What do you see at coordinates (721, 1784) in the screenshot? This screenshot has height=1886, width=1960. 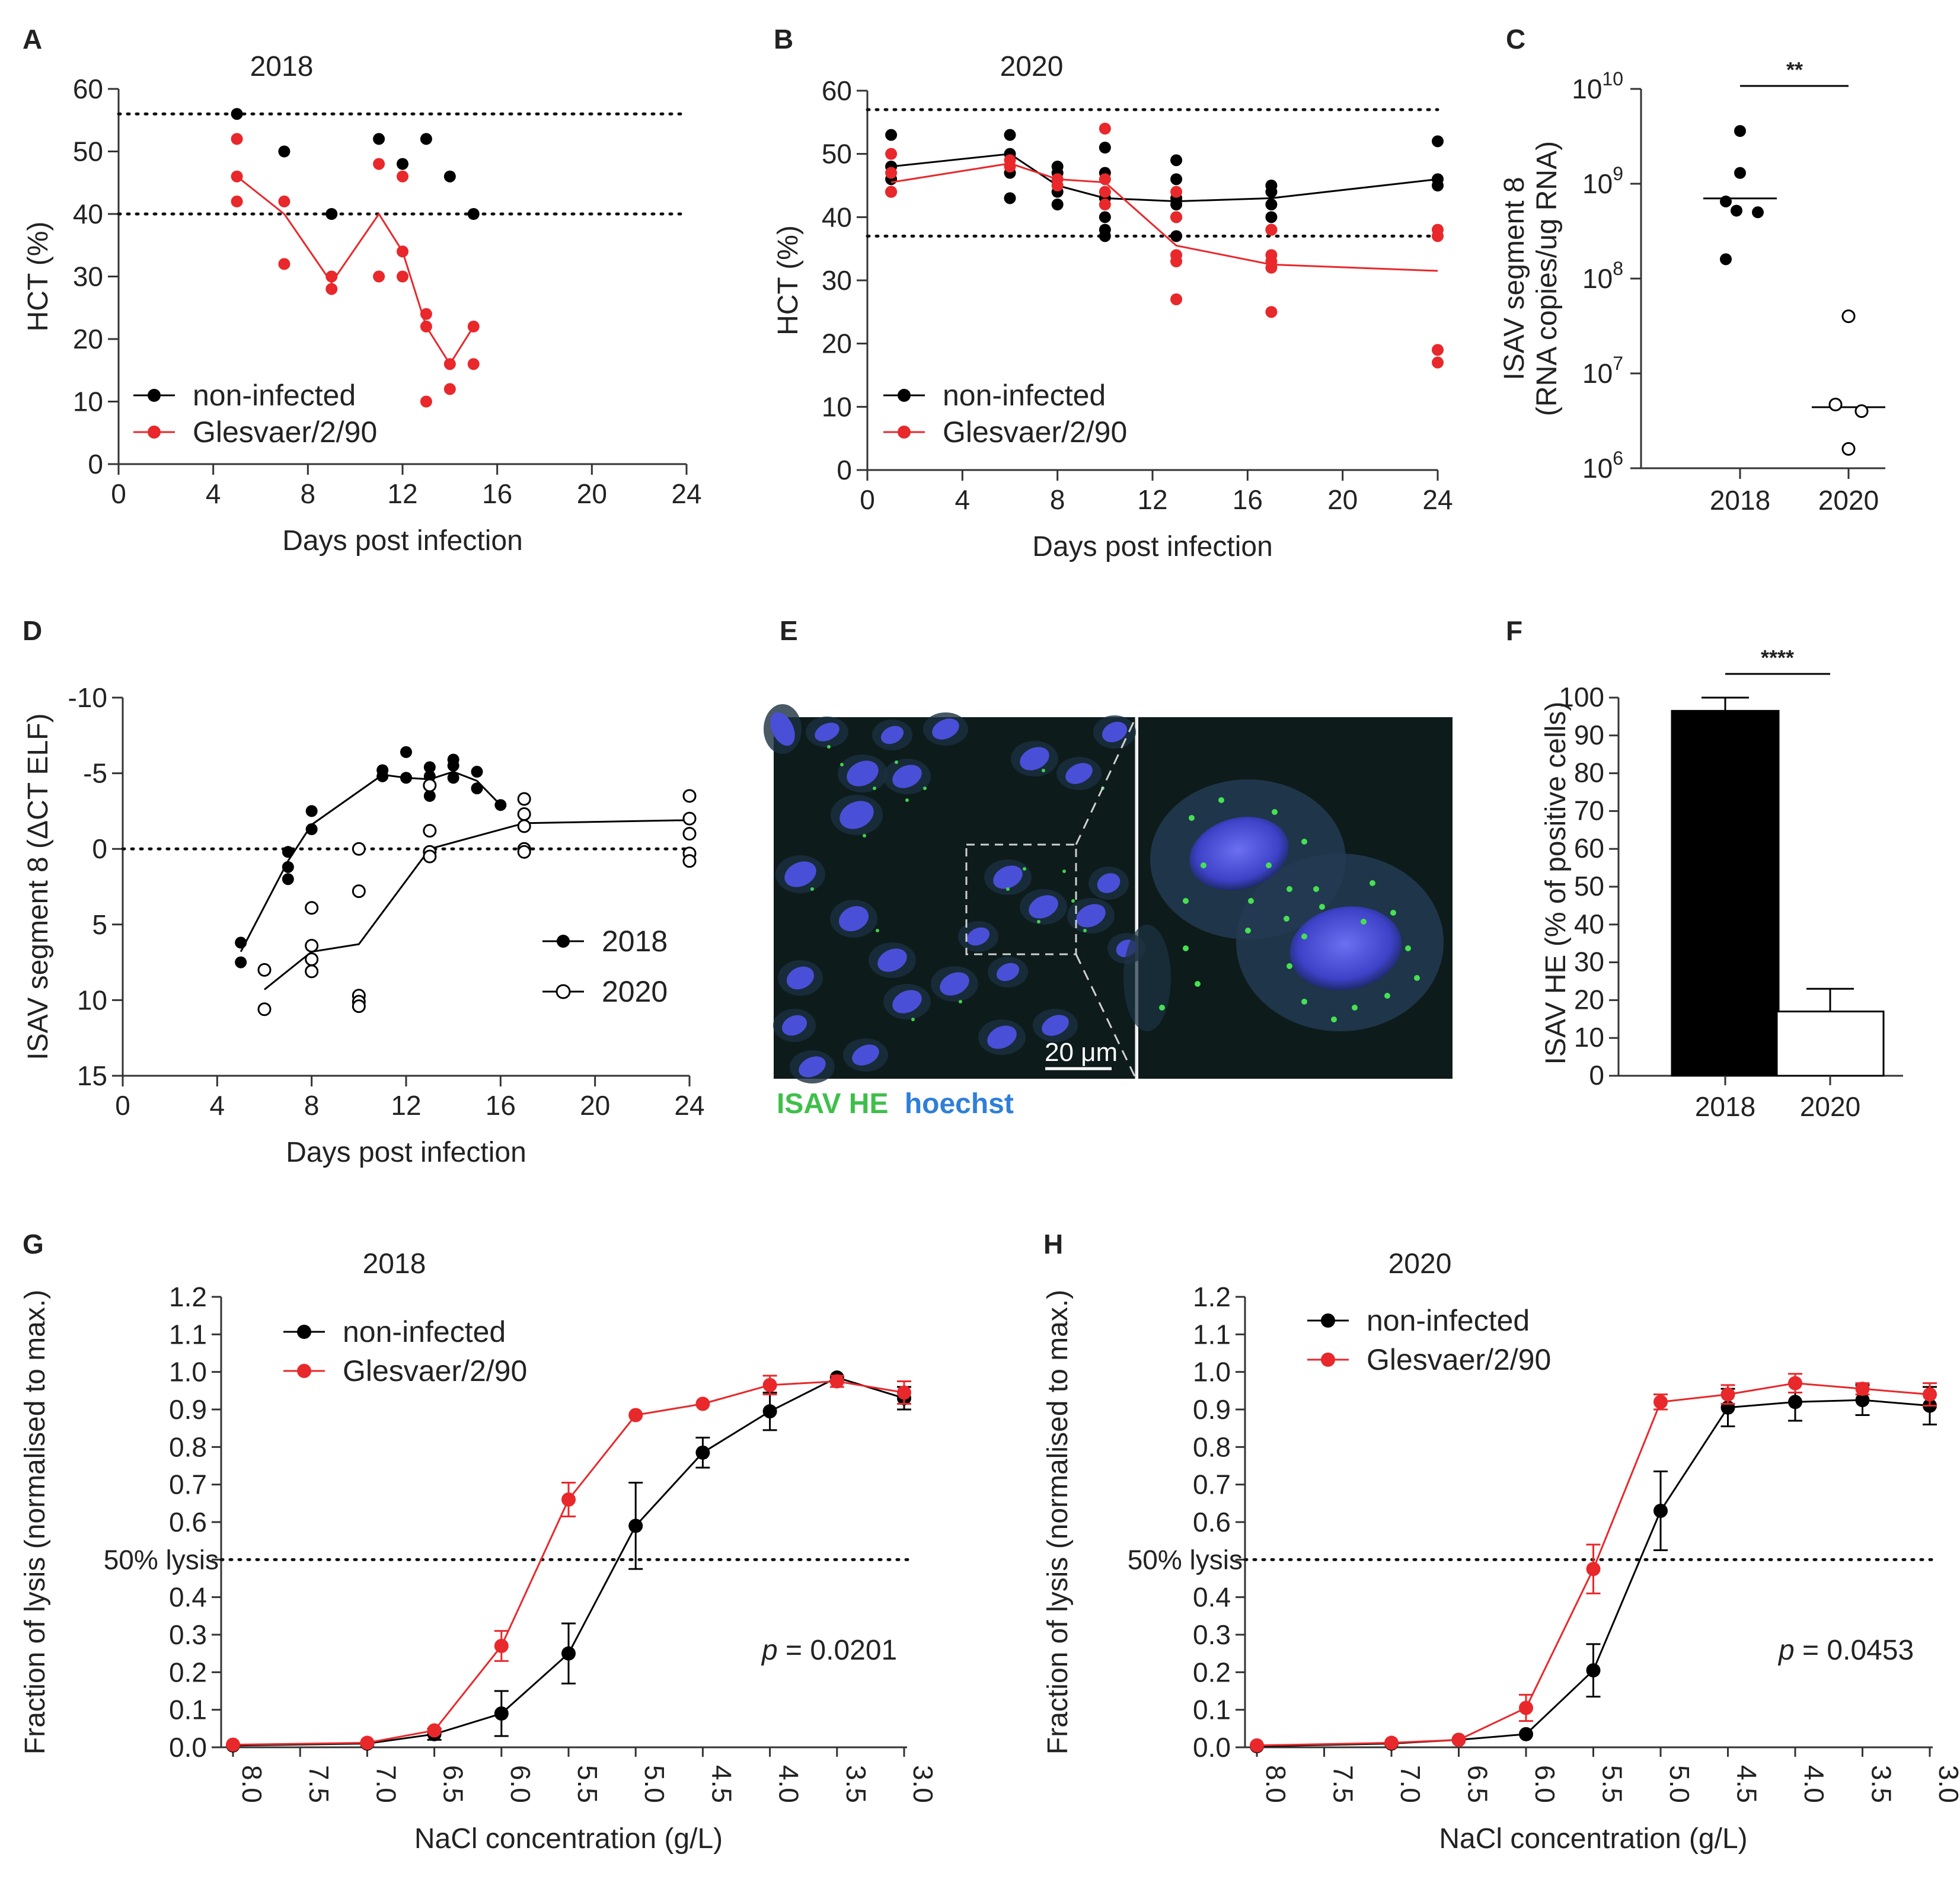 I see `x-tick-label: 4.5` at bounding box center [721, 1784].